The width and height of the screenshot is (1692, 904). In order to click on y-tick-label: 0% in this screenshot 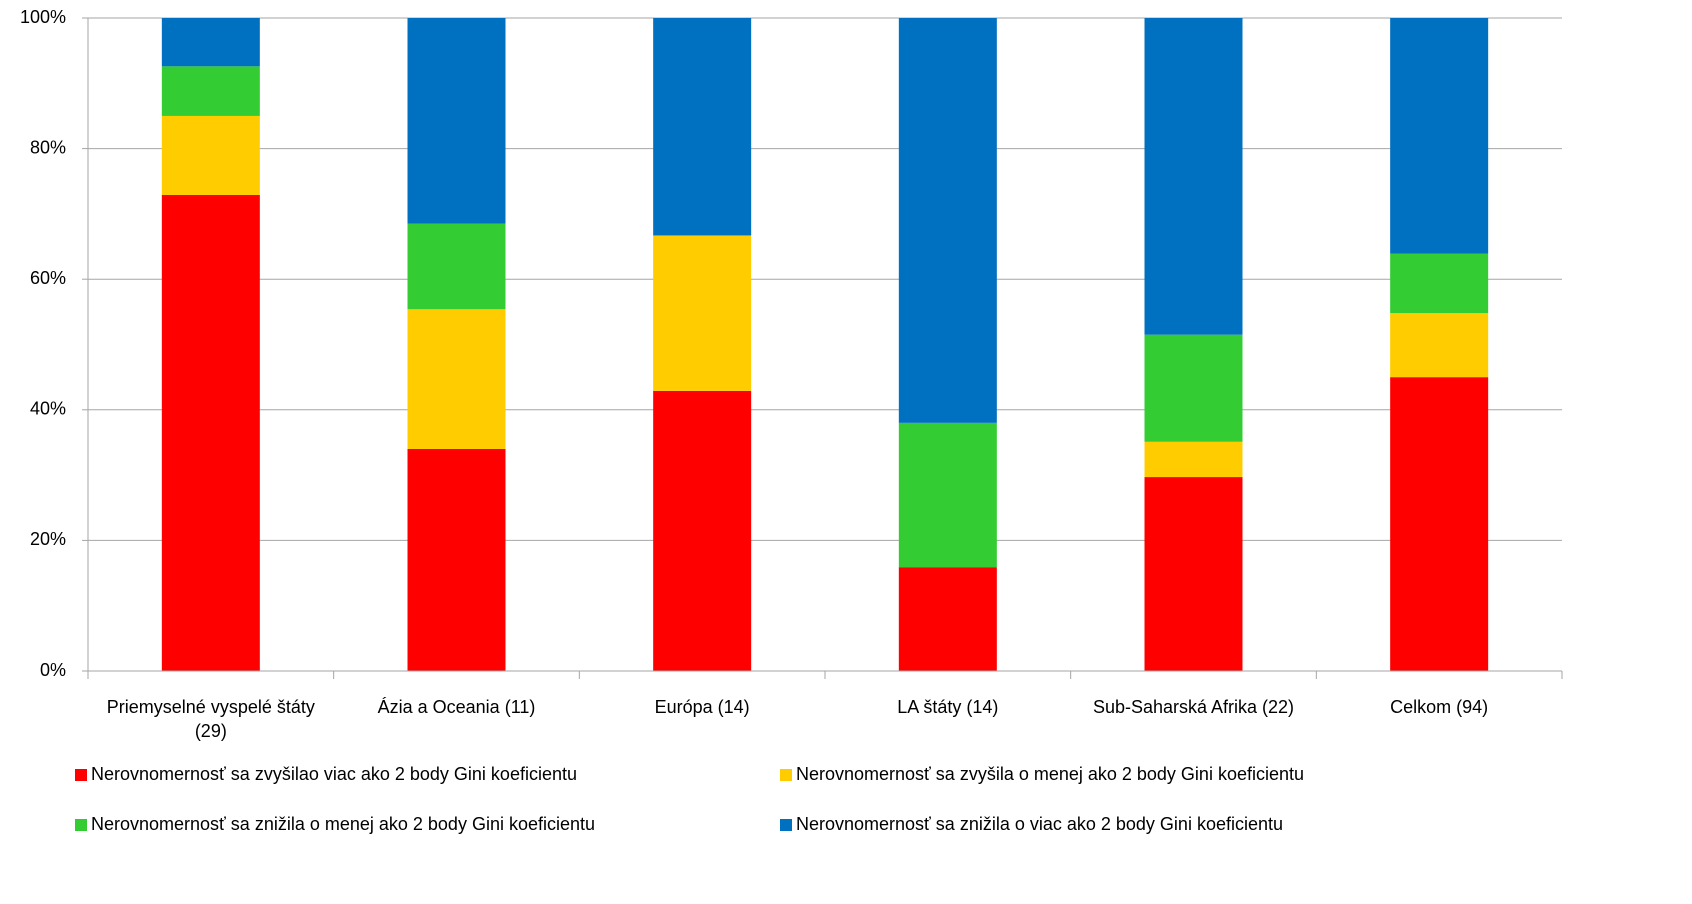, I will do `click(53, 670)`.